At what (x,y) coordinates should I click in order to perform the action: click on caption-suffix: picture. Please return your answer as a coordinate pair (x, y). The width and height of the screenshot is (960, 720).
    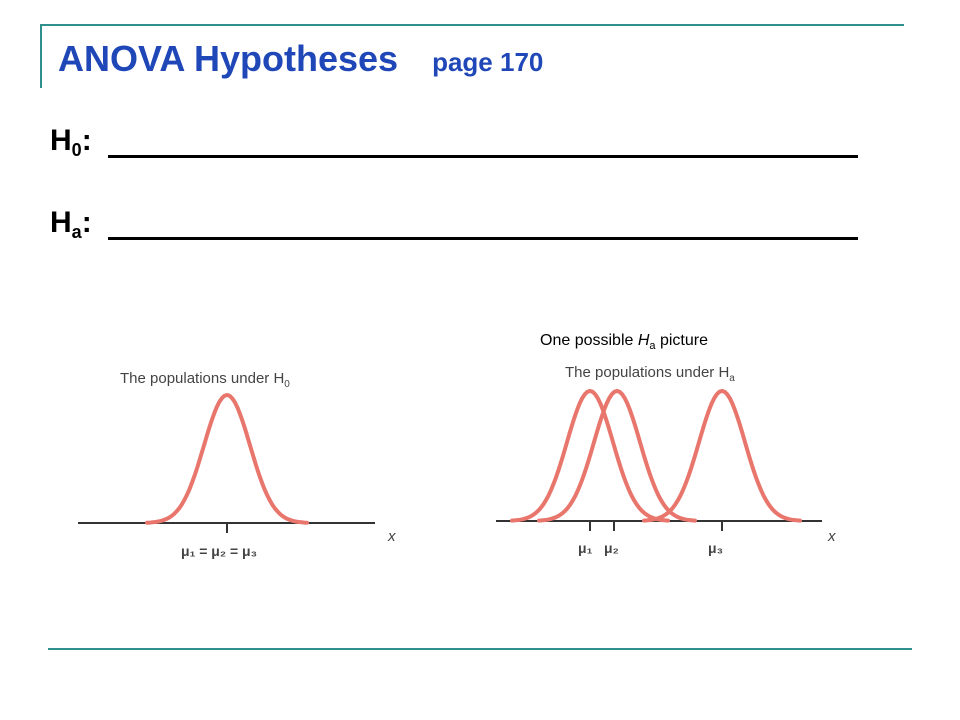
    Looking at the image, I should click on (681, 340).